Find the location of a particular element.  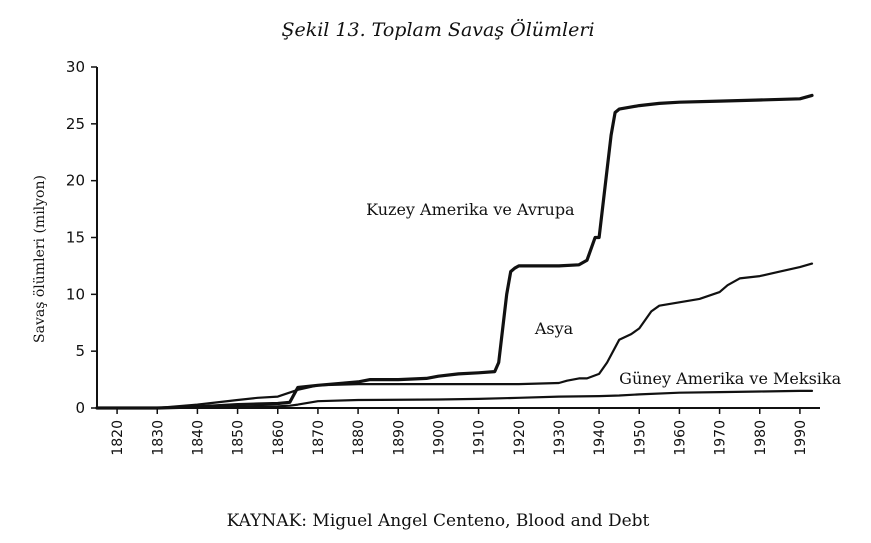

x-tick-label: 1900 is located at coordinates (439, 438).